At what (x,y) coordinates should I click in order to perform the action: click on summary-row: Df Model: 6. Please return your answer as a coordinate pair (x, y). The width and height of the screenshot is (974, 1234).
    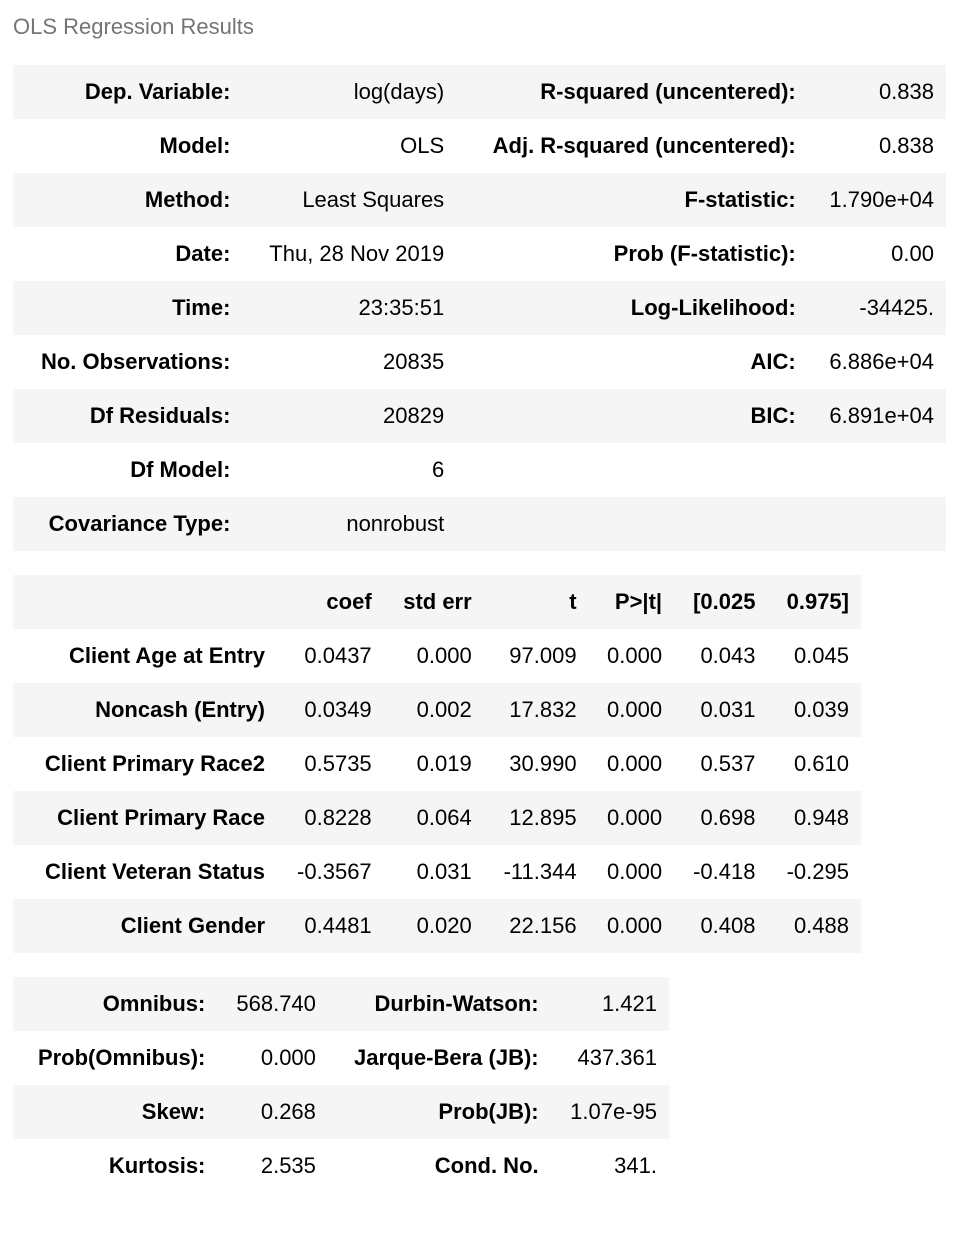
    Looking at the image, I should click on (479, 470).